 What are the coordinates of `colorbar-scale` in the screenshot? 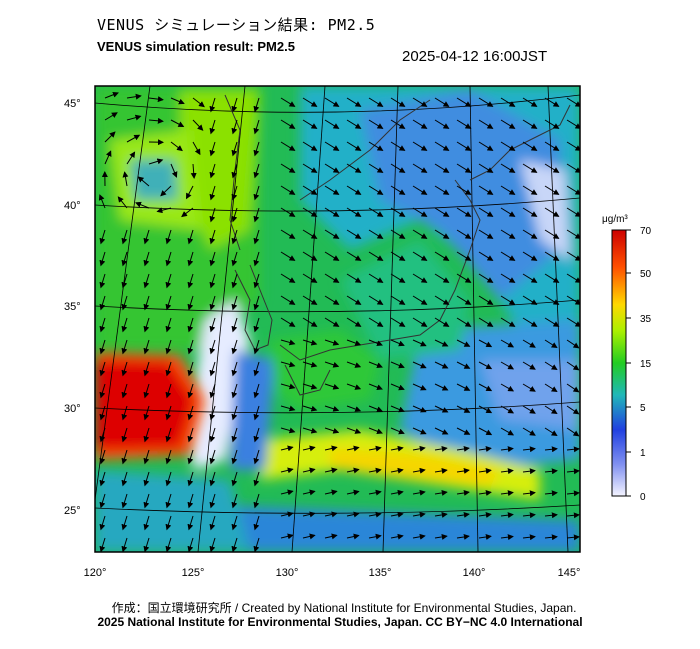 It's located at (619, 363).